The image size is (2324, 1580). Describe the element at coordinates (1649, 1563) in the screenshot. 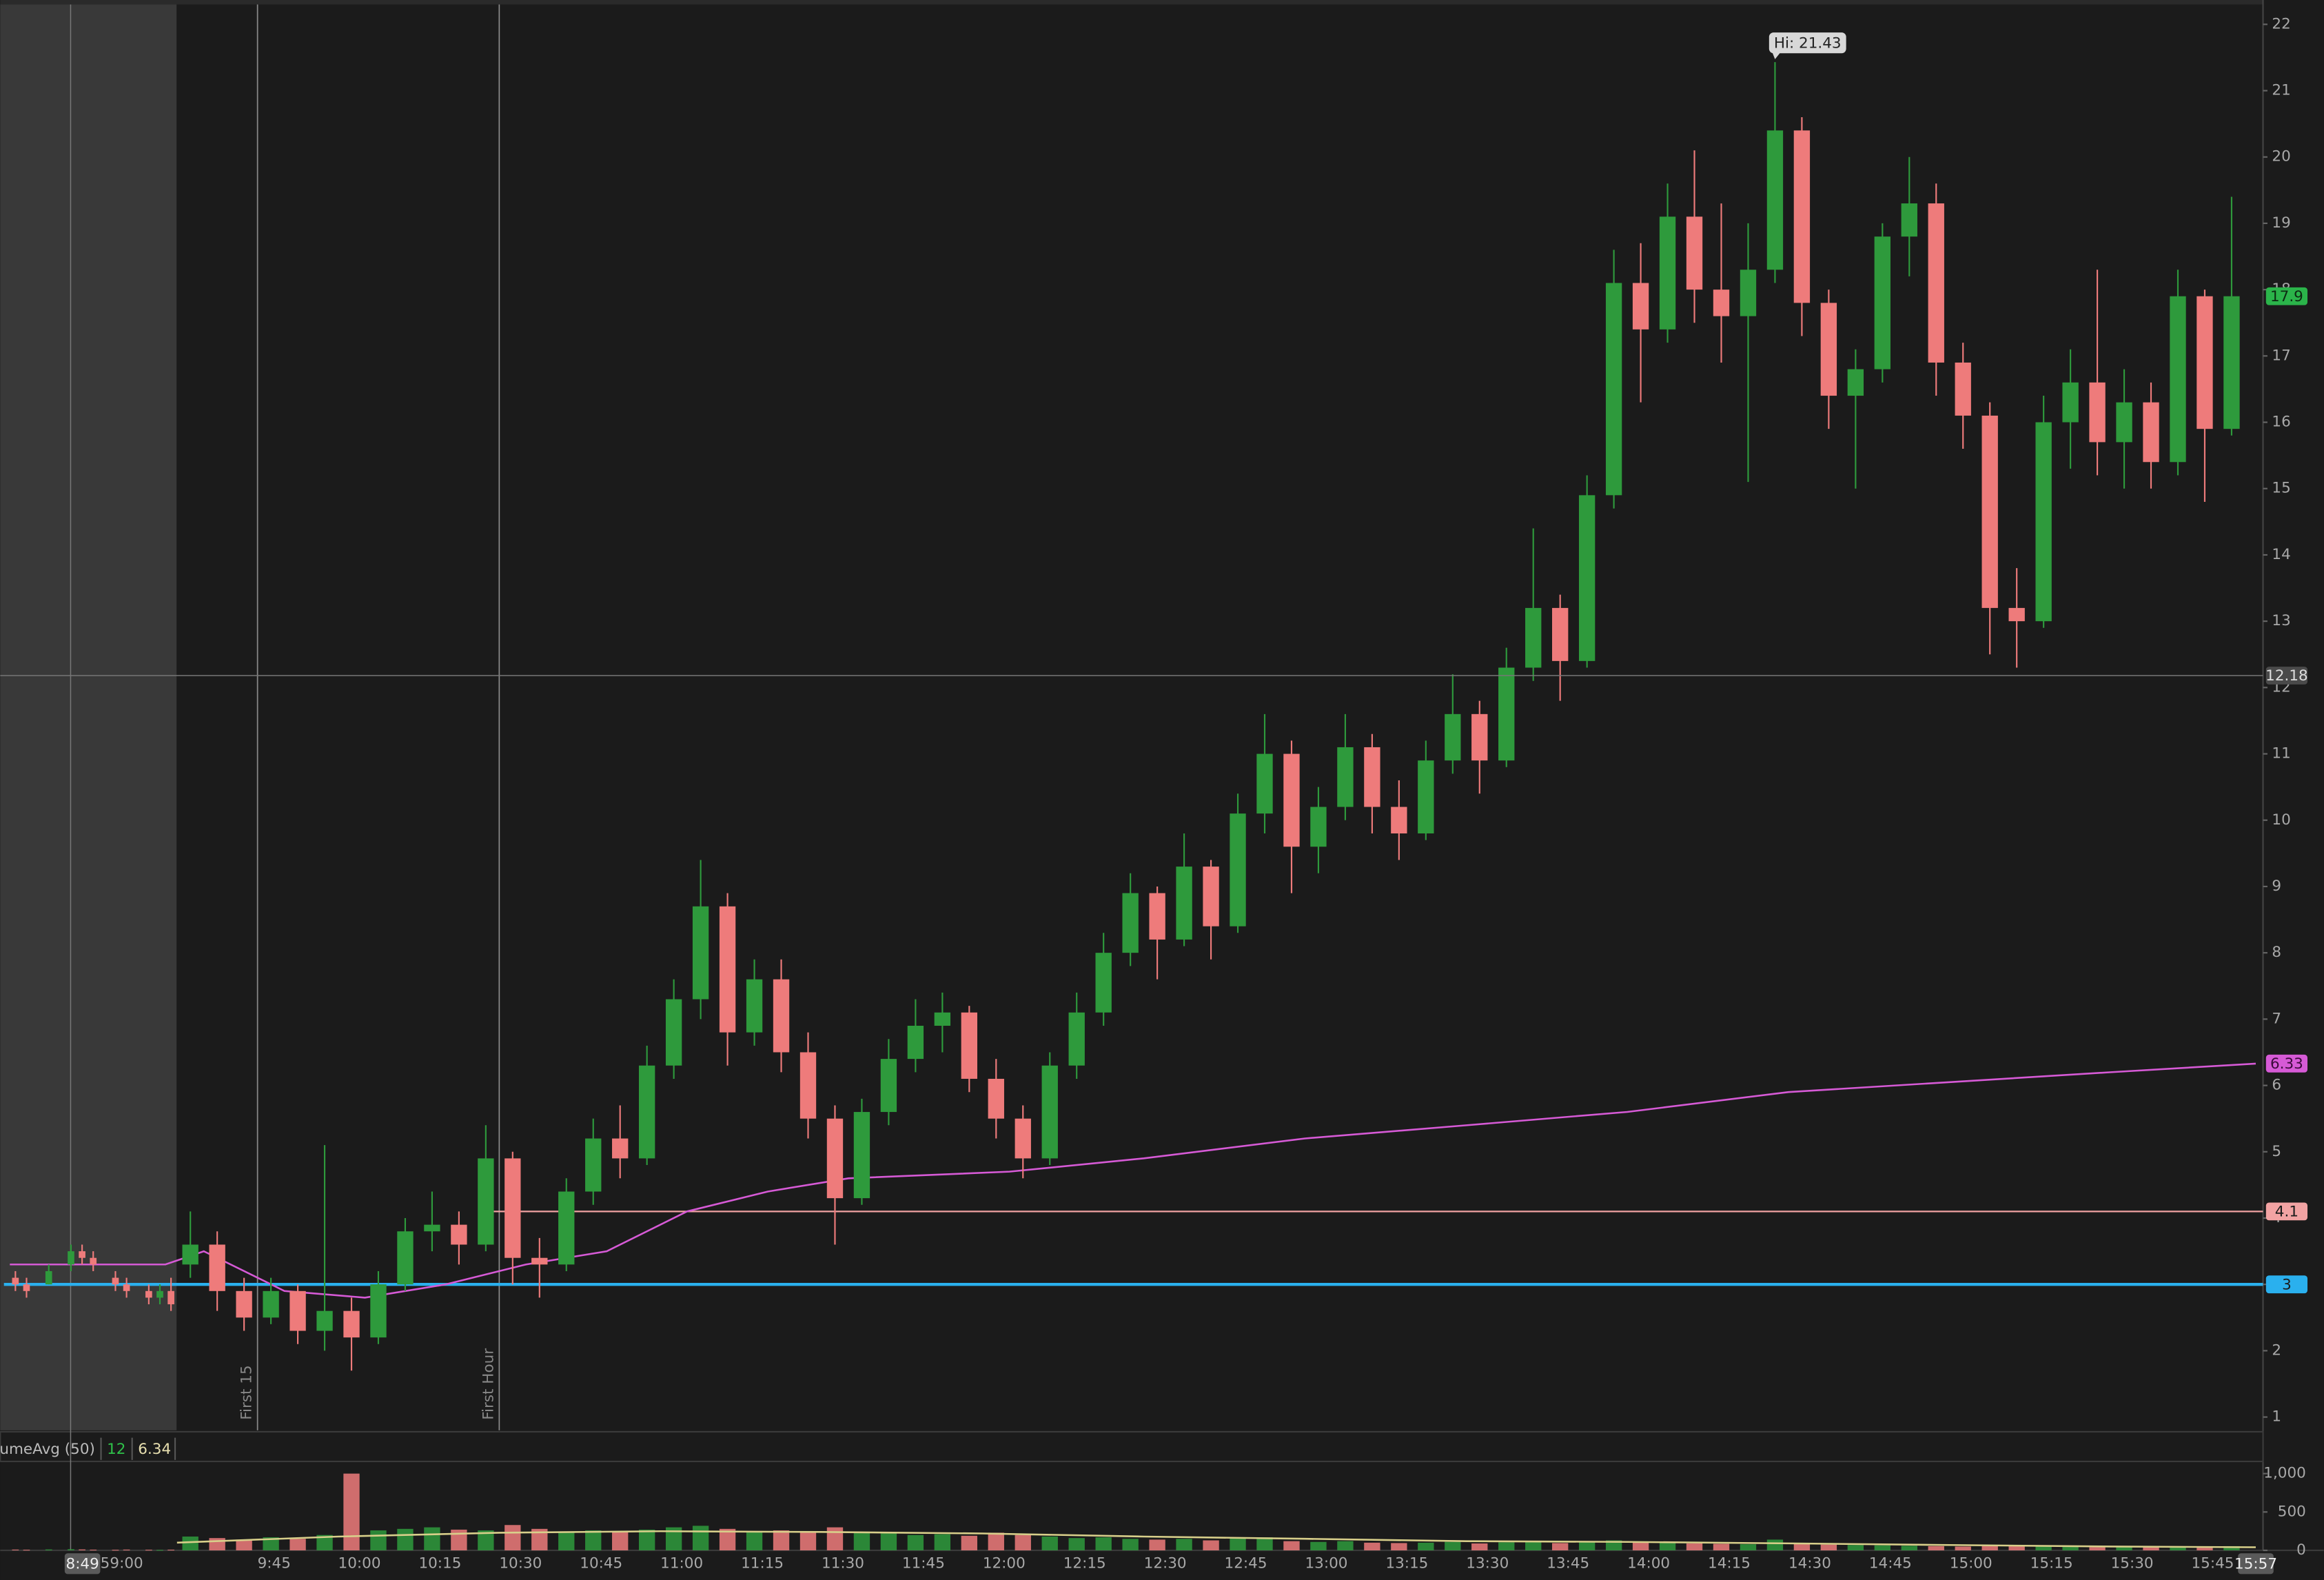

I see `x-tick-label: 14:00` at that location.